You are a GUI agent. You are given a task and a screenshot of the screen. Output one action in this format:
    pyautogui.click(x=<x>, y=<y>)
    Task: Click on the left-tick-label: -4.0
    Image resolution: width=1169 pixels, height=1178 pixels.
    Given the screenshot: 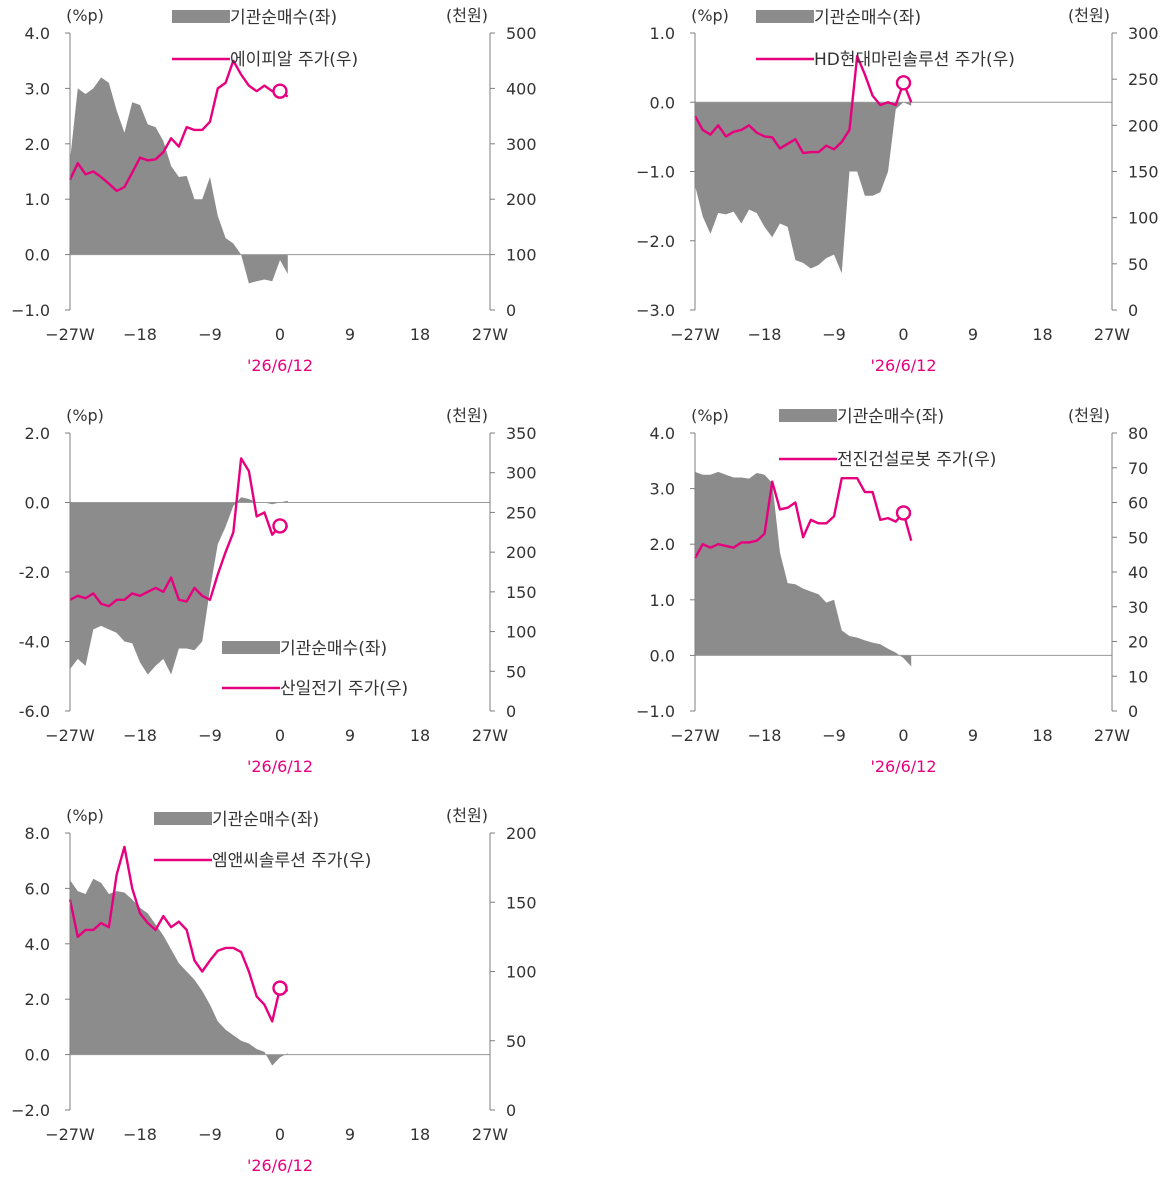 What is the action you would take?
    pyautogui.click(x=34, y=642)
    